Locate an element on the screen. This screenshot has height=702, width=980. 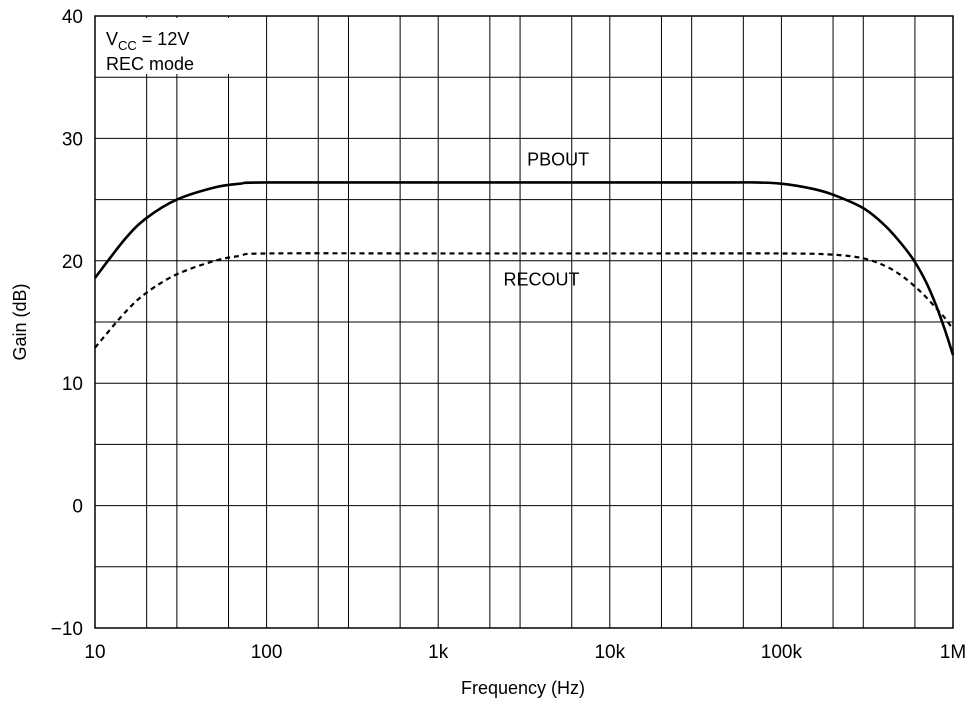
annotation-vcc-sub: CC is located at coordinates (127, 45).